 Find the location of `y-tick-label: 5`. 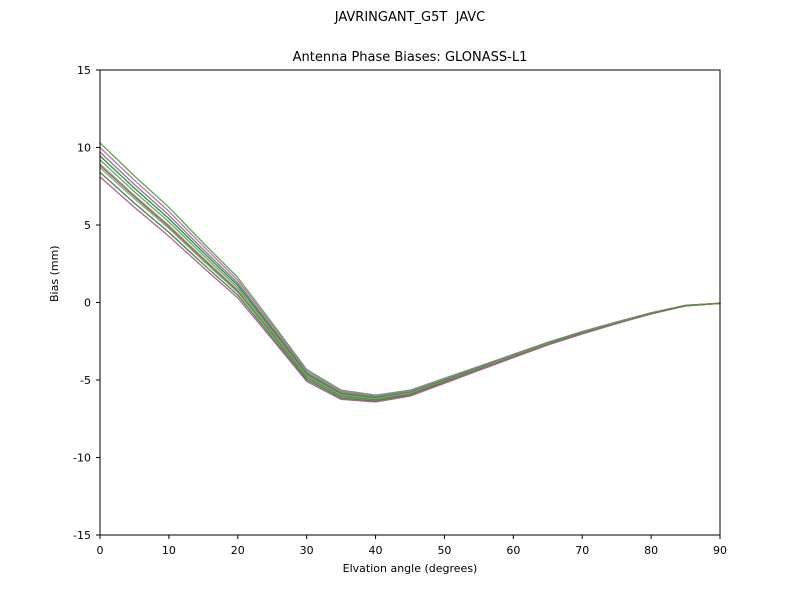

y-tick-label: 5 is located at coordinates (87, 225).